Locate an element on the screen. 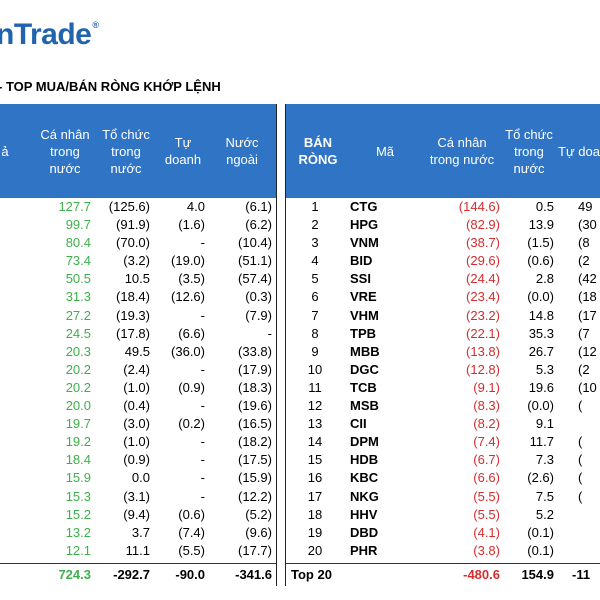 The width and height of the screenshot is (600, 600). total-row: 724.3 -292.7 -90.0 -341.6 is located at coordinates (138, 574).